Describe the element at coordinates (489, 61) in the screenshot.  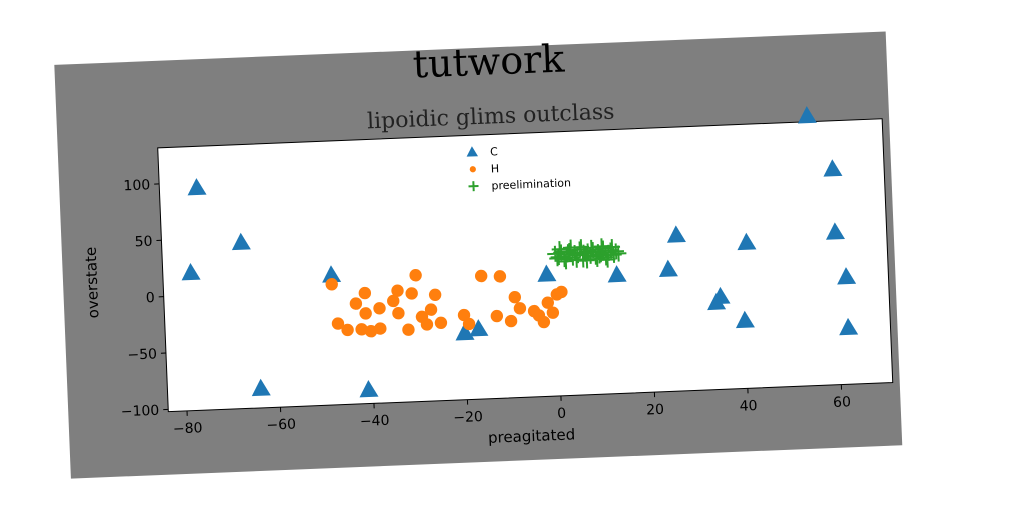
I see `chart-title: tutwork` at that location.